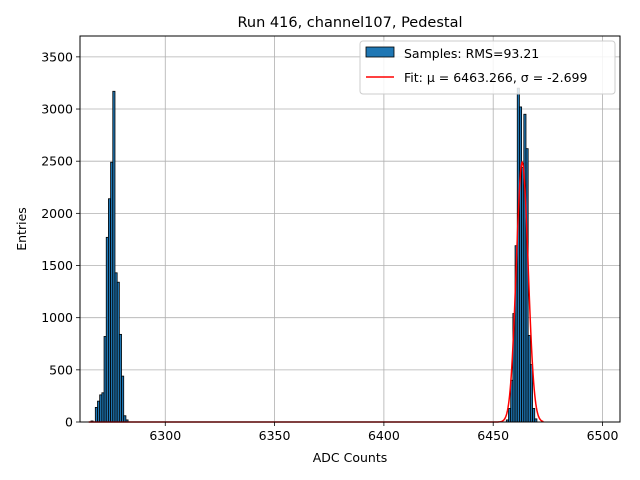 The height and width of the screenshot is (480, 640). Describe the element at coordinates (275, 435) in the screenshot. I see `x-tick-label: 6350` at that location.